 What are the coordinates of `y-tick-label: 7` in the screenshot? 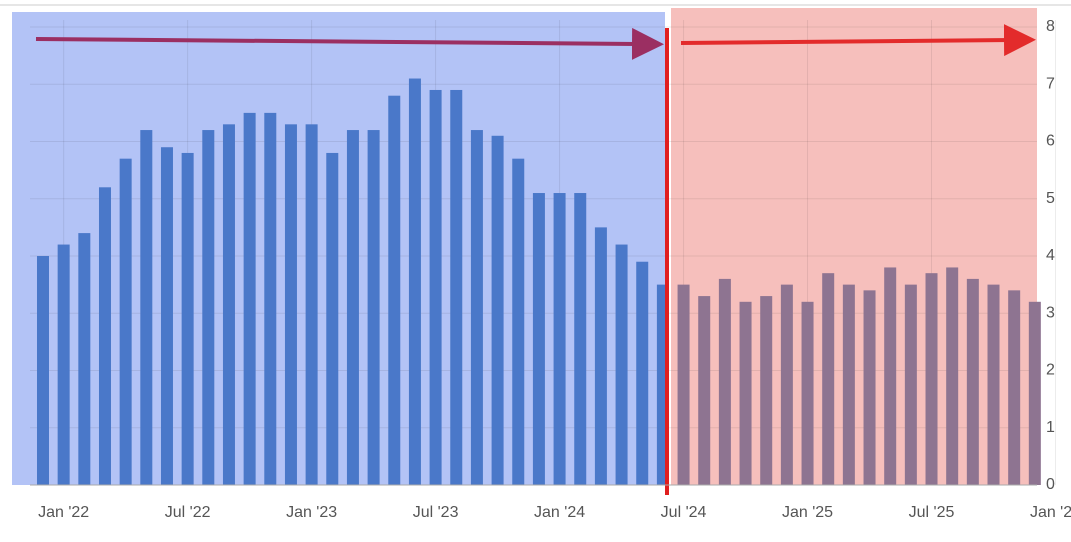 It's located at (1050, 83).